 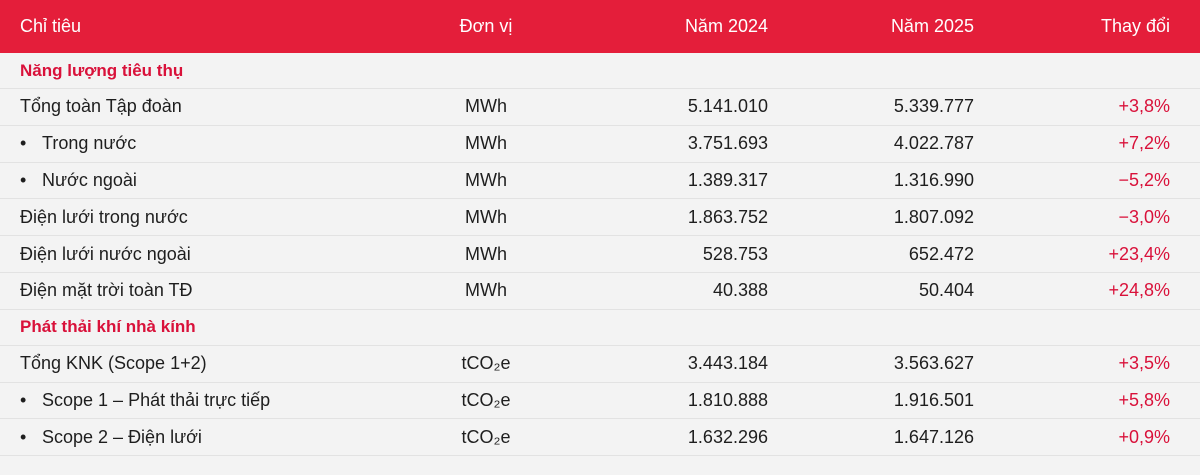 I want to click on row-label-cell: Điện mặt trời toàn TĐ, so click(x=200, y=290).